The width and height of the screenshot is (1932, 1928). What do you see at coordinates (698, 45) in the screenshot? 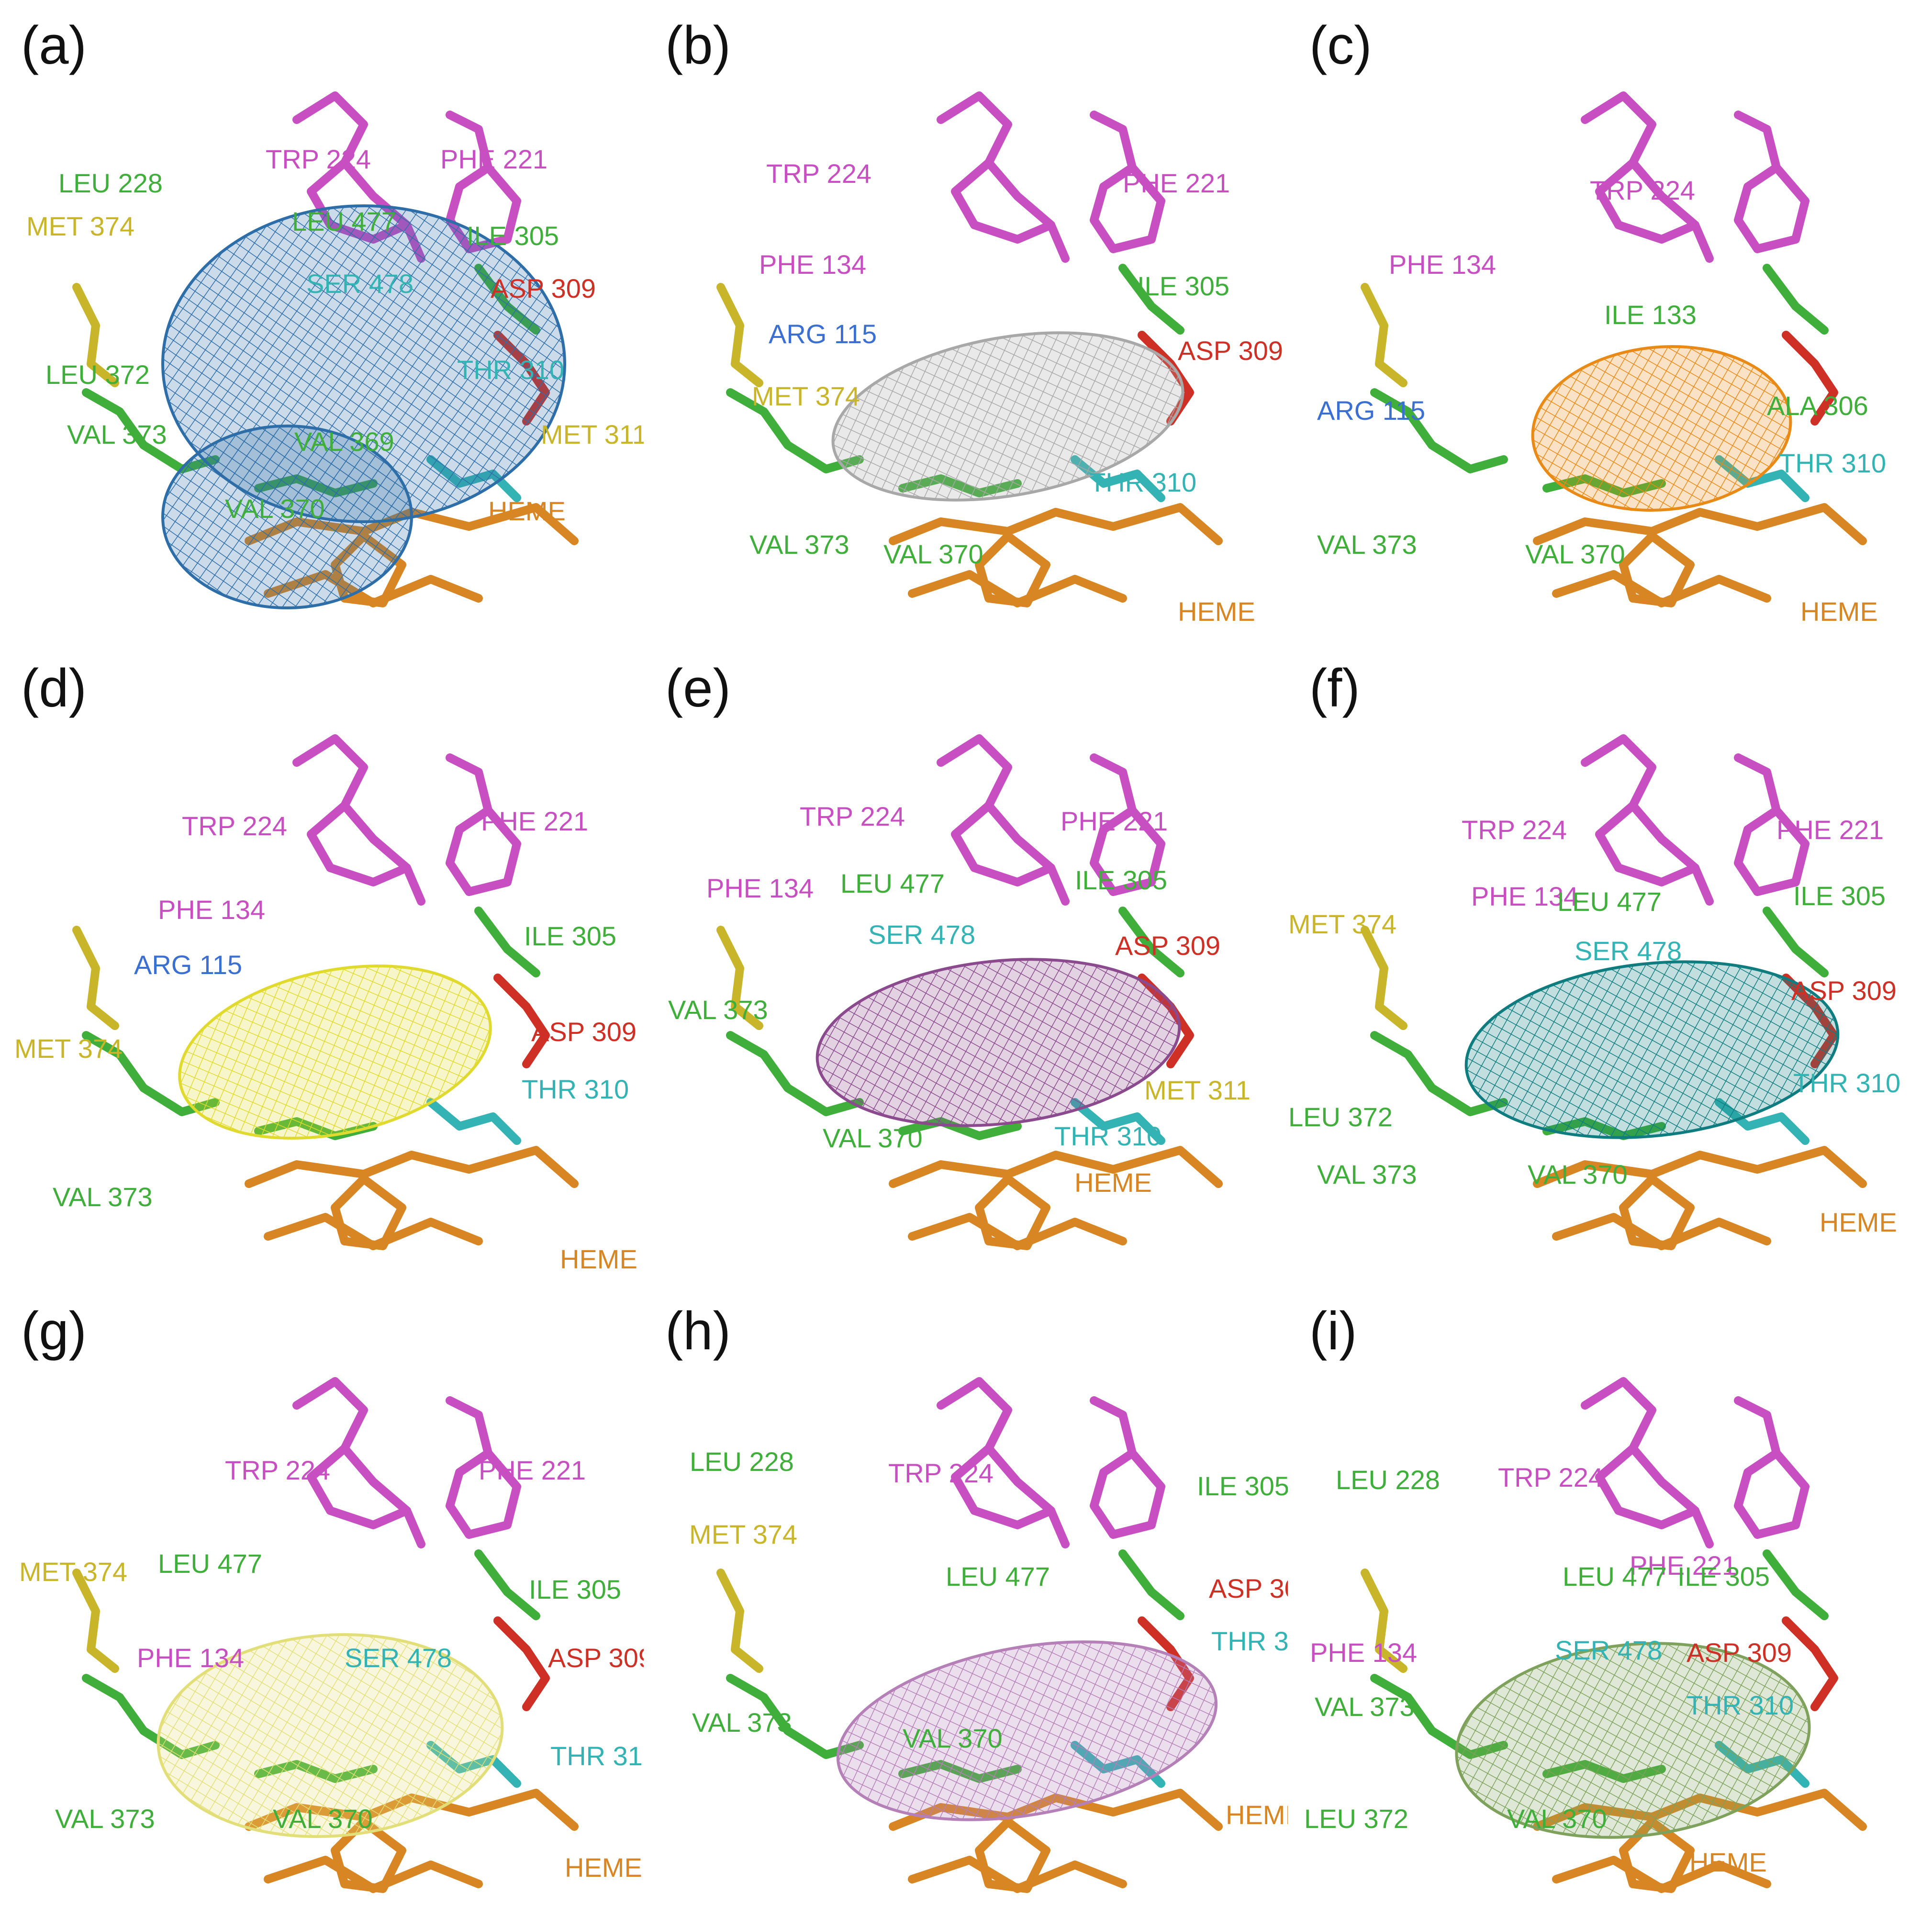
I see `panel-label: (b)` at bounding box center [698, 45].